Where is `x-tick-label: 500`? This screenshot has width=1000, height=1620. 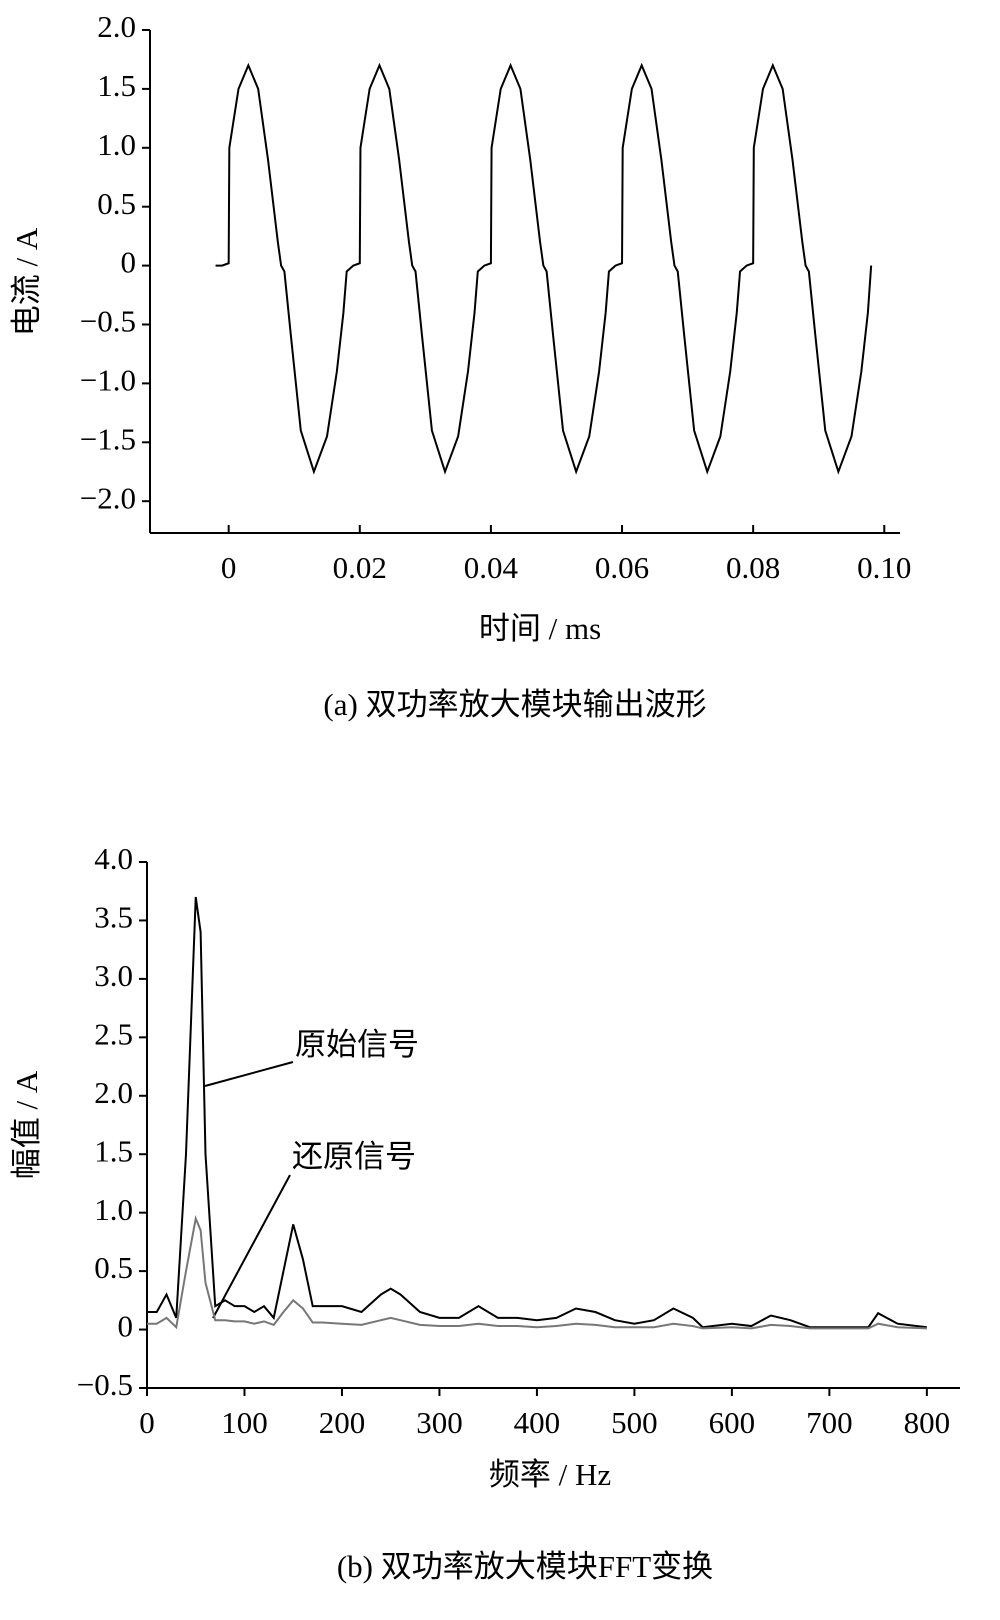 x-tick-label: 500 is located at coordinates (634, 1422).